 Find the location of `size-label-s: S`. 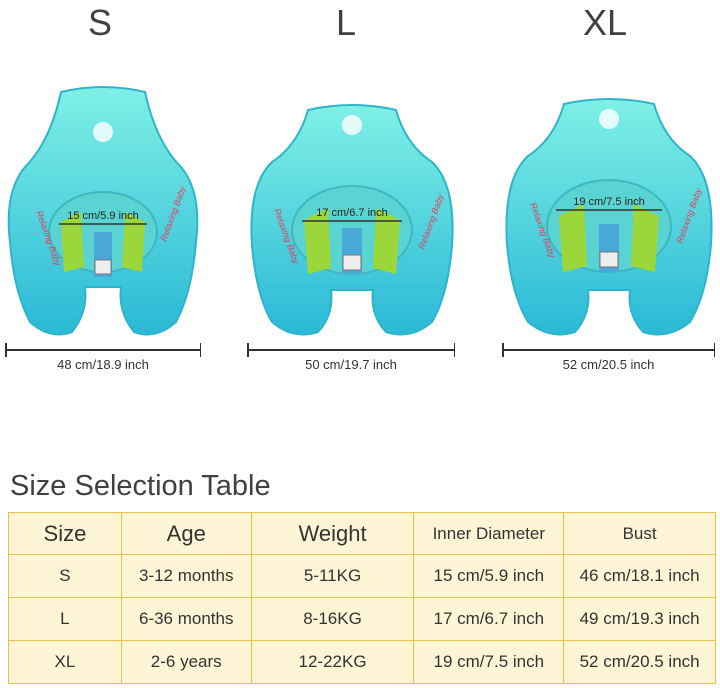

size-label-s: S is located at coordinates (100, 22).